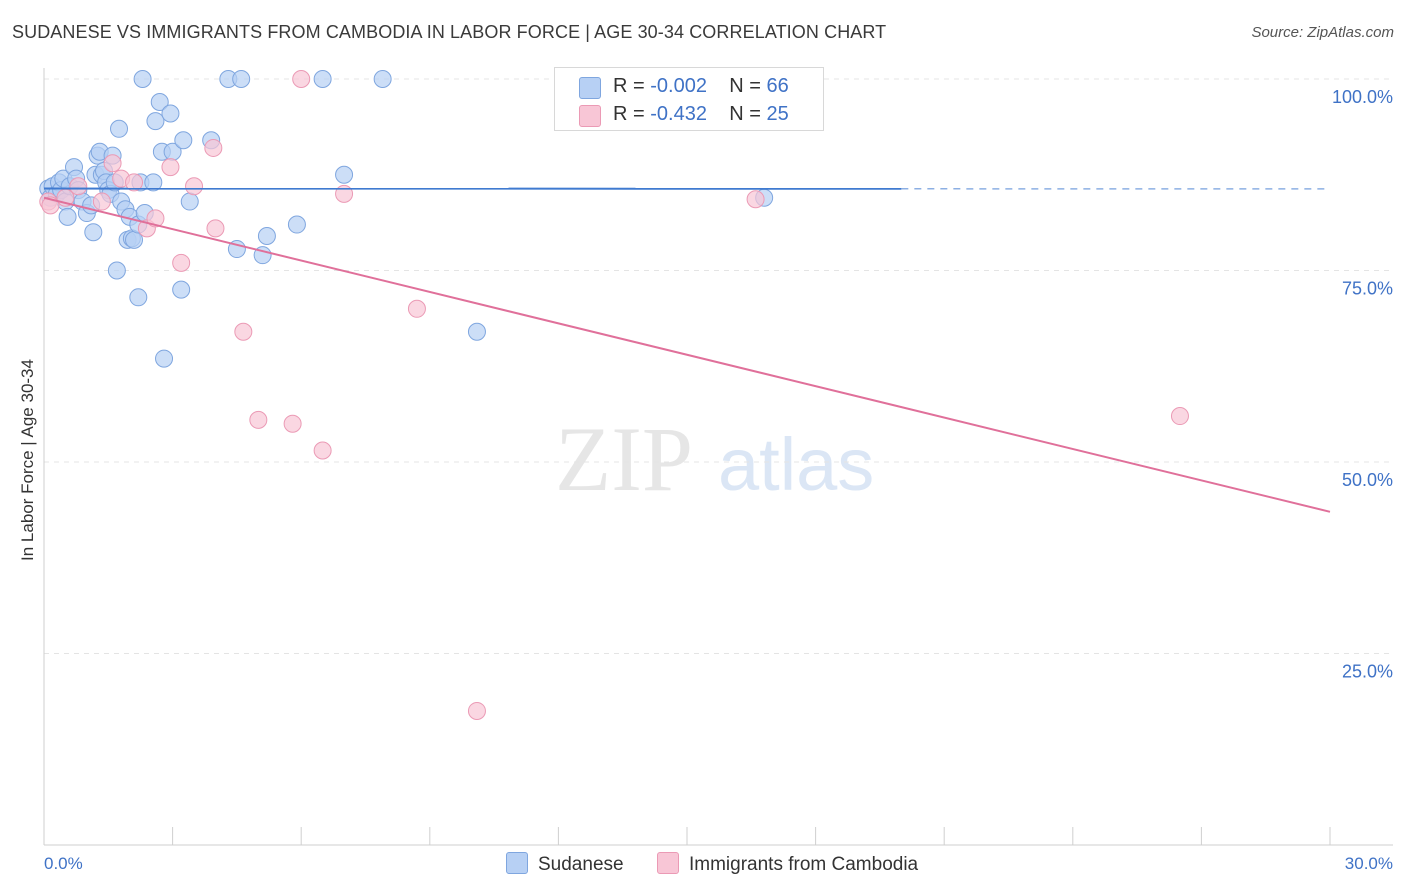 The image size is (1406, 892). What do you see at coordinates (1322, 32) in the screenshot?
I see `source-label: Source: ZipAtlas.com` at bounding box center [1322, 32].